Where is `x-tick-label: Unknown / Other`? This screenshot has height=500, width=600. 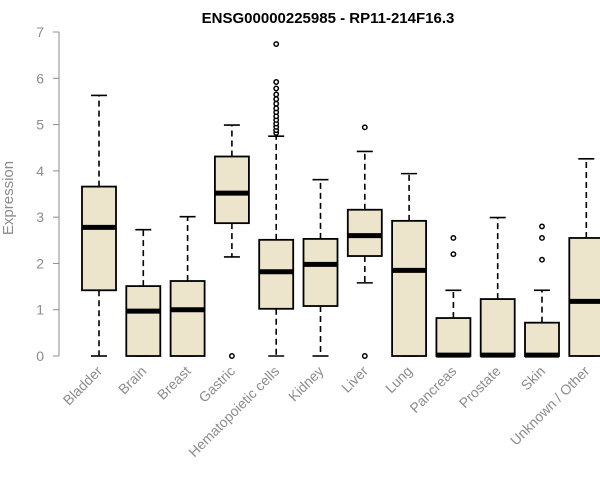
x-tick-label: Unknown / Other is located at coordinates (550, 406).